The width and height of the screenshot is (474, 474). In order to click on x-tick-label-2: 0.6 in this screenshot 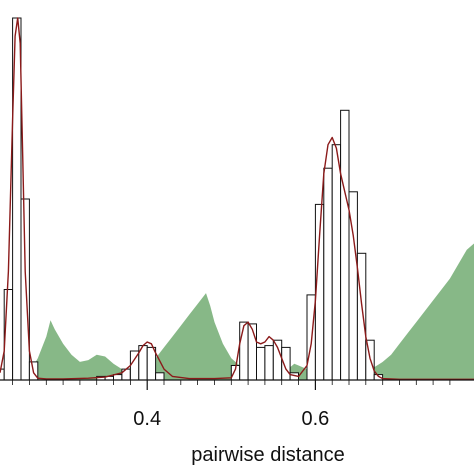, I will do `click(315, 419)`.